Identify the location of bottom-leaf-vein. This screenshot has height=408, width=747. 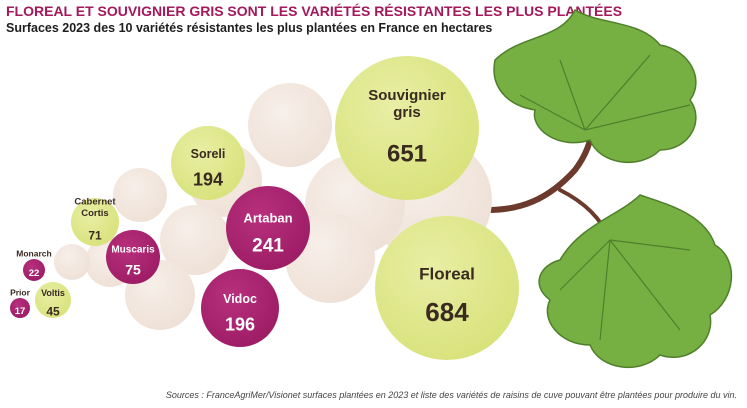
(625, 290).